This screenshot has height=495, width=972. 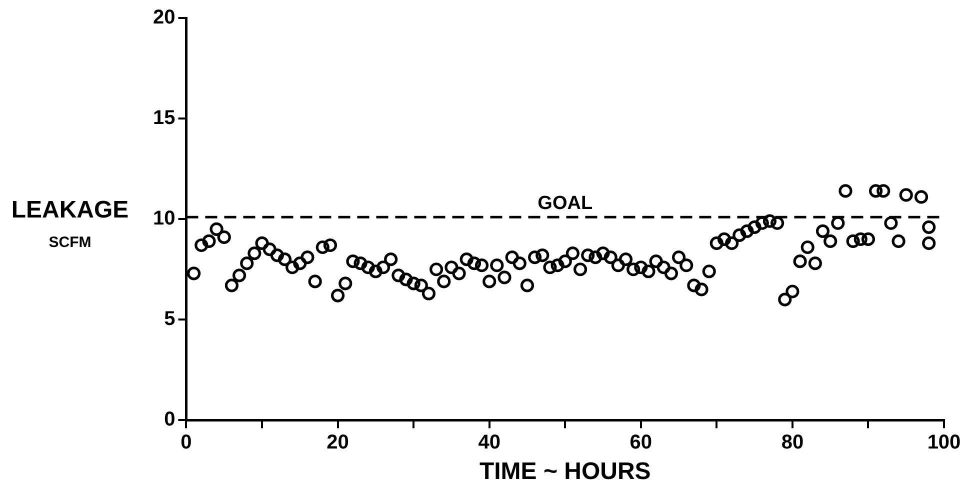 I want to click on x-tick-label: 80, so click(x=792, y=443).